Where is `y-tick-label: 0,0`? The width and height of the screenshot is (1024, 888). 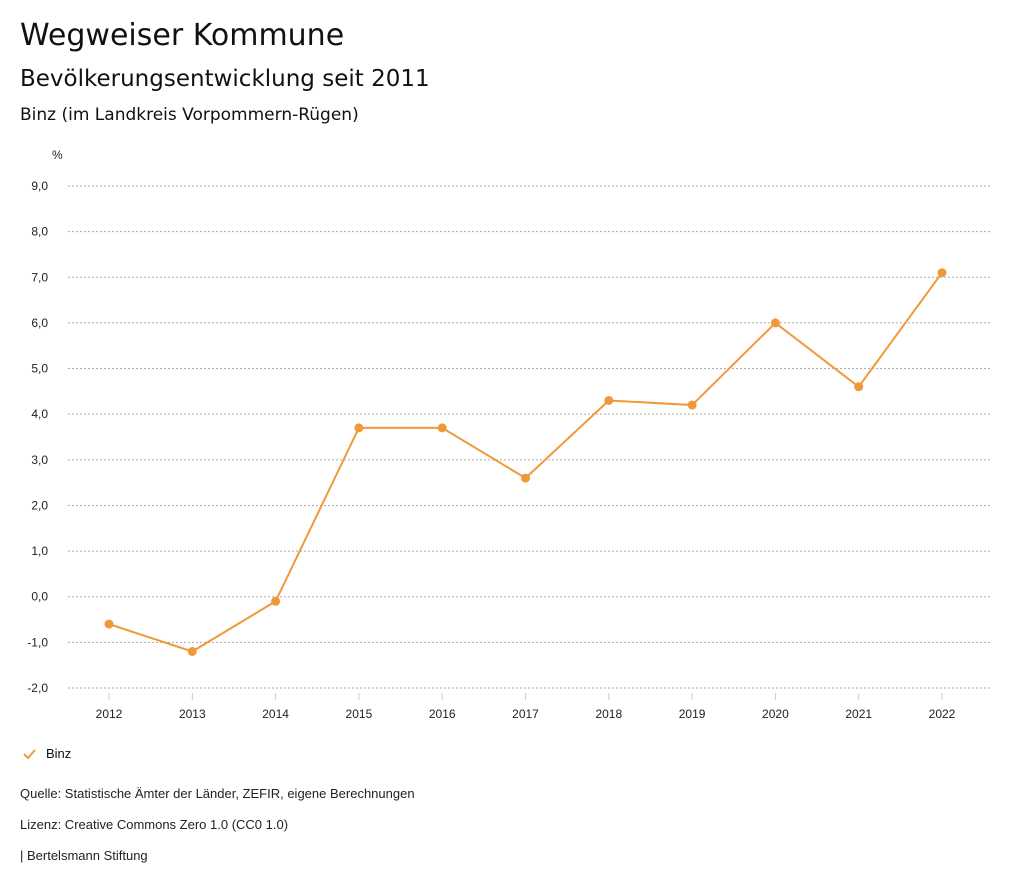
y-tick-label: 0,0 is located at coordinates (39, 597).